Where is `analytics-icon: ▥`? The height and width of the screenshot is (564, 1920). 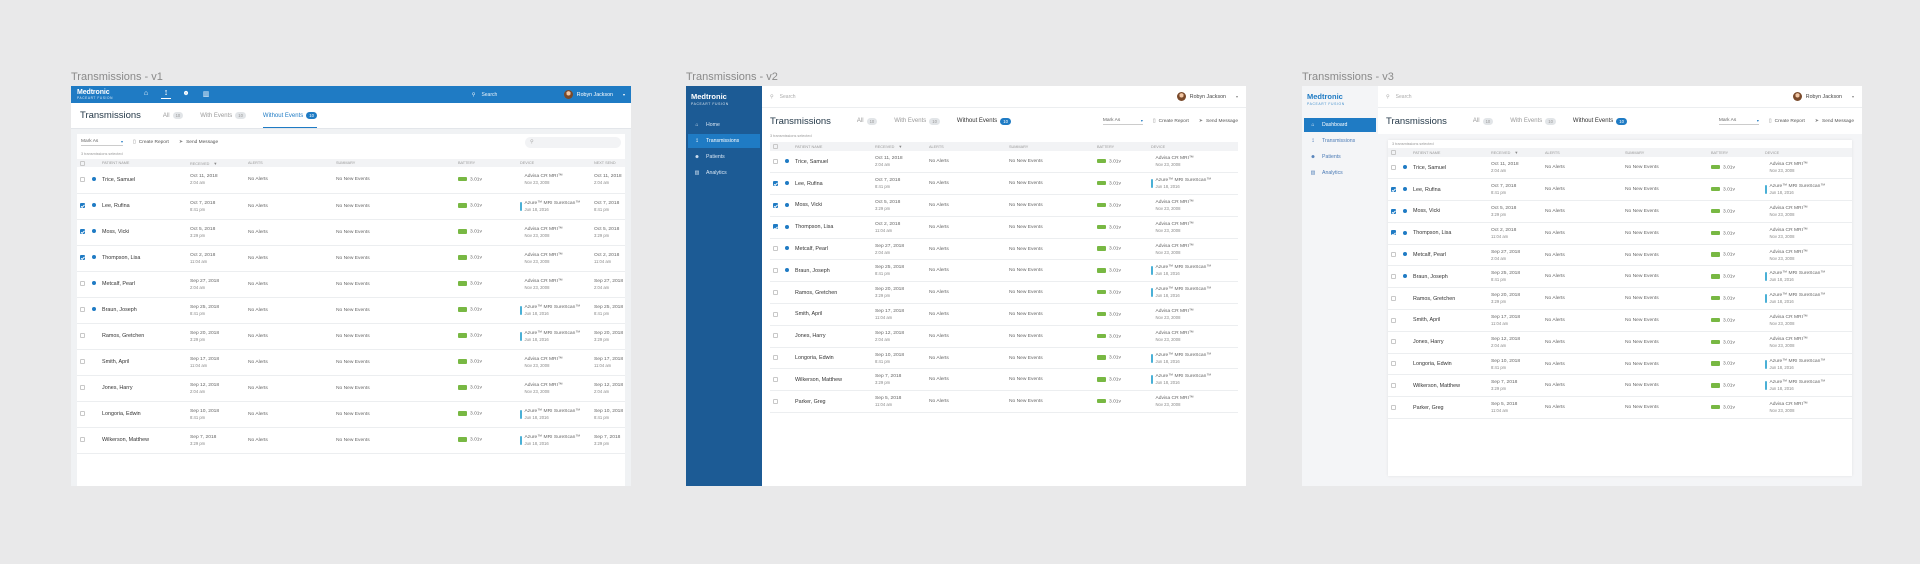 analytics-icon: ▥ is located at coordinates (206, 94).